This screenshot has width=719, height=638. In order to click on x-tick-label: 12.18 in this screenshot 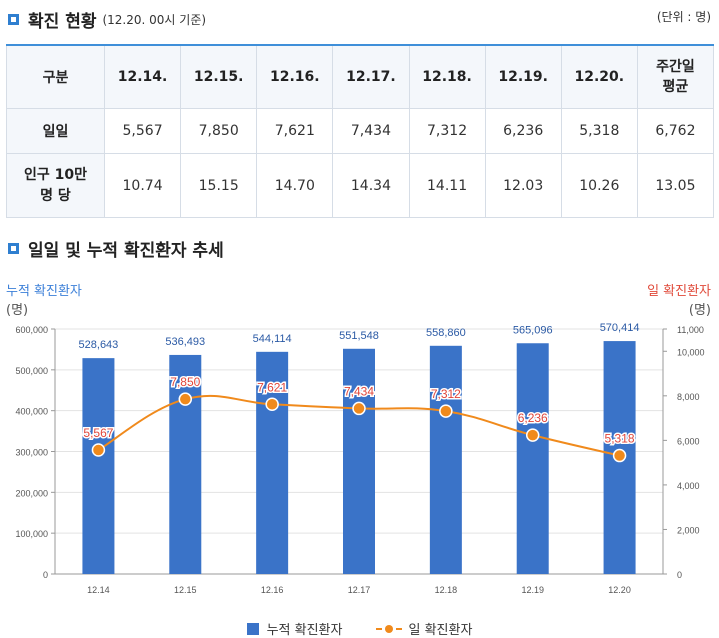, I will do `click(446, 590)`.